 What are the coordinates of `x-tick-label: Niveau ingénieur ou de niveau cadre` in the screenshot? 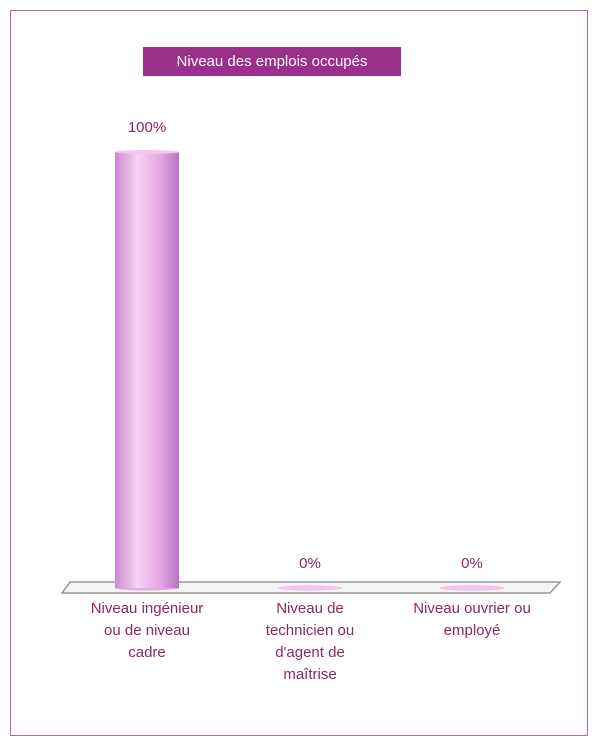 It's located at (147, 630).